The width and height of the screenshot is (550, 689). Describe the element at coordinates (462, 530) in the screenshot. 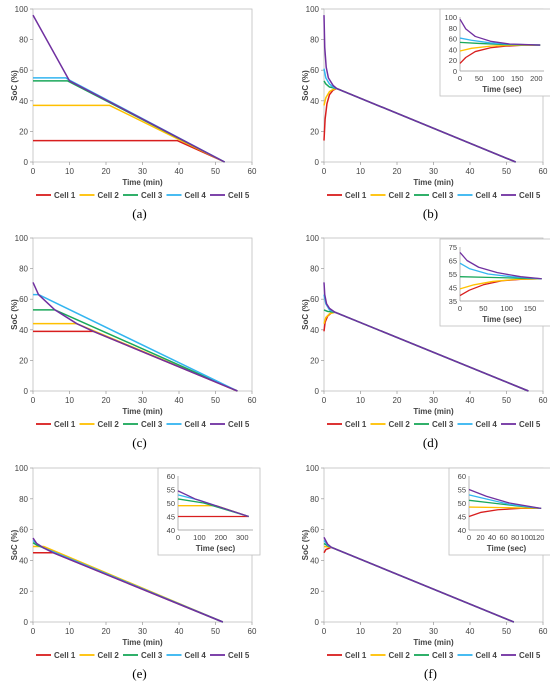

I see `inset-y-tick-label: 40` at that location.